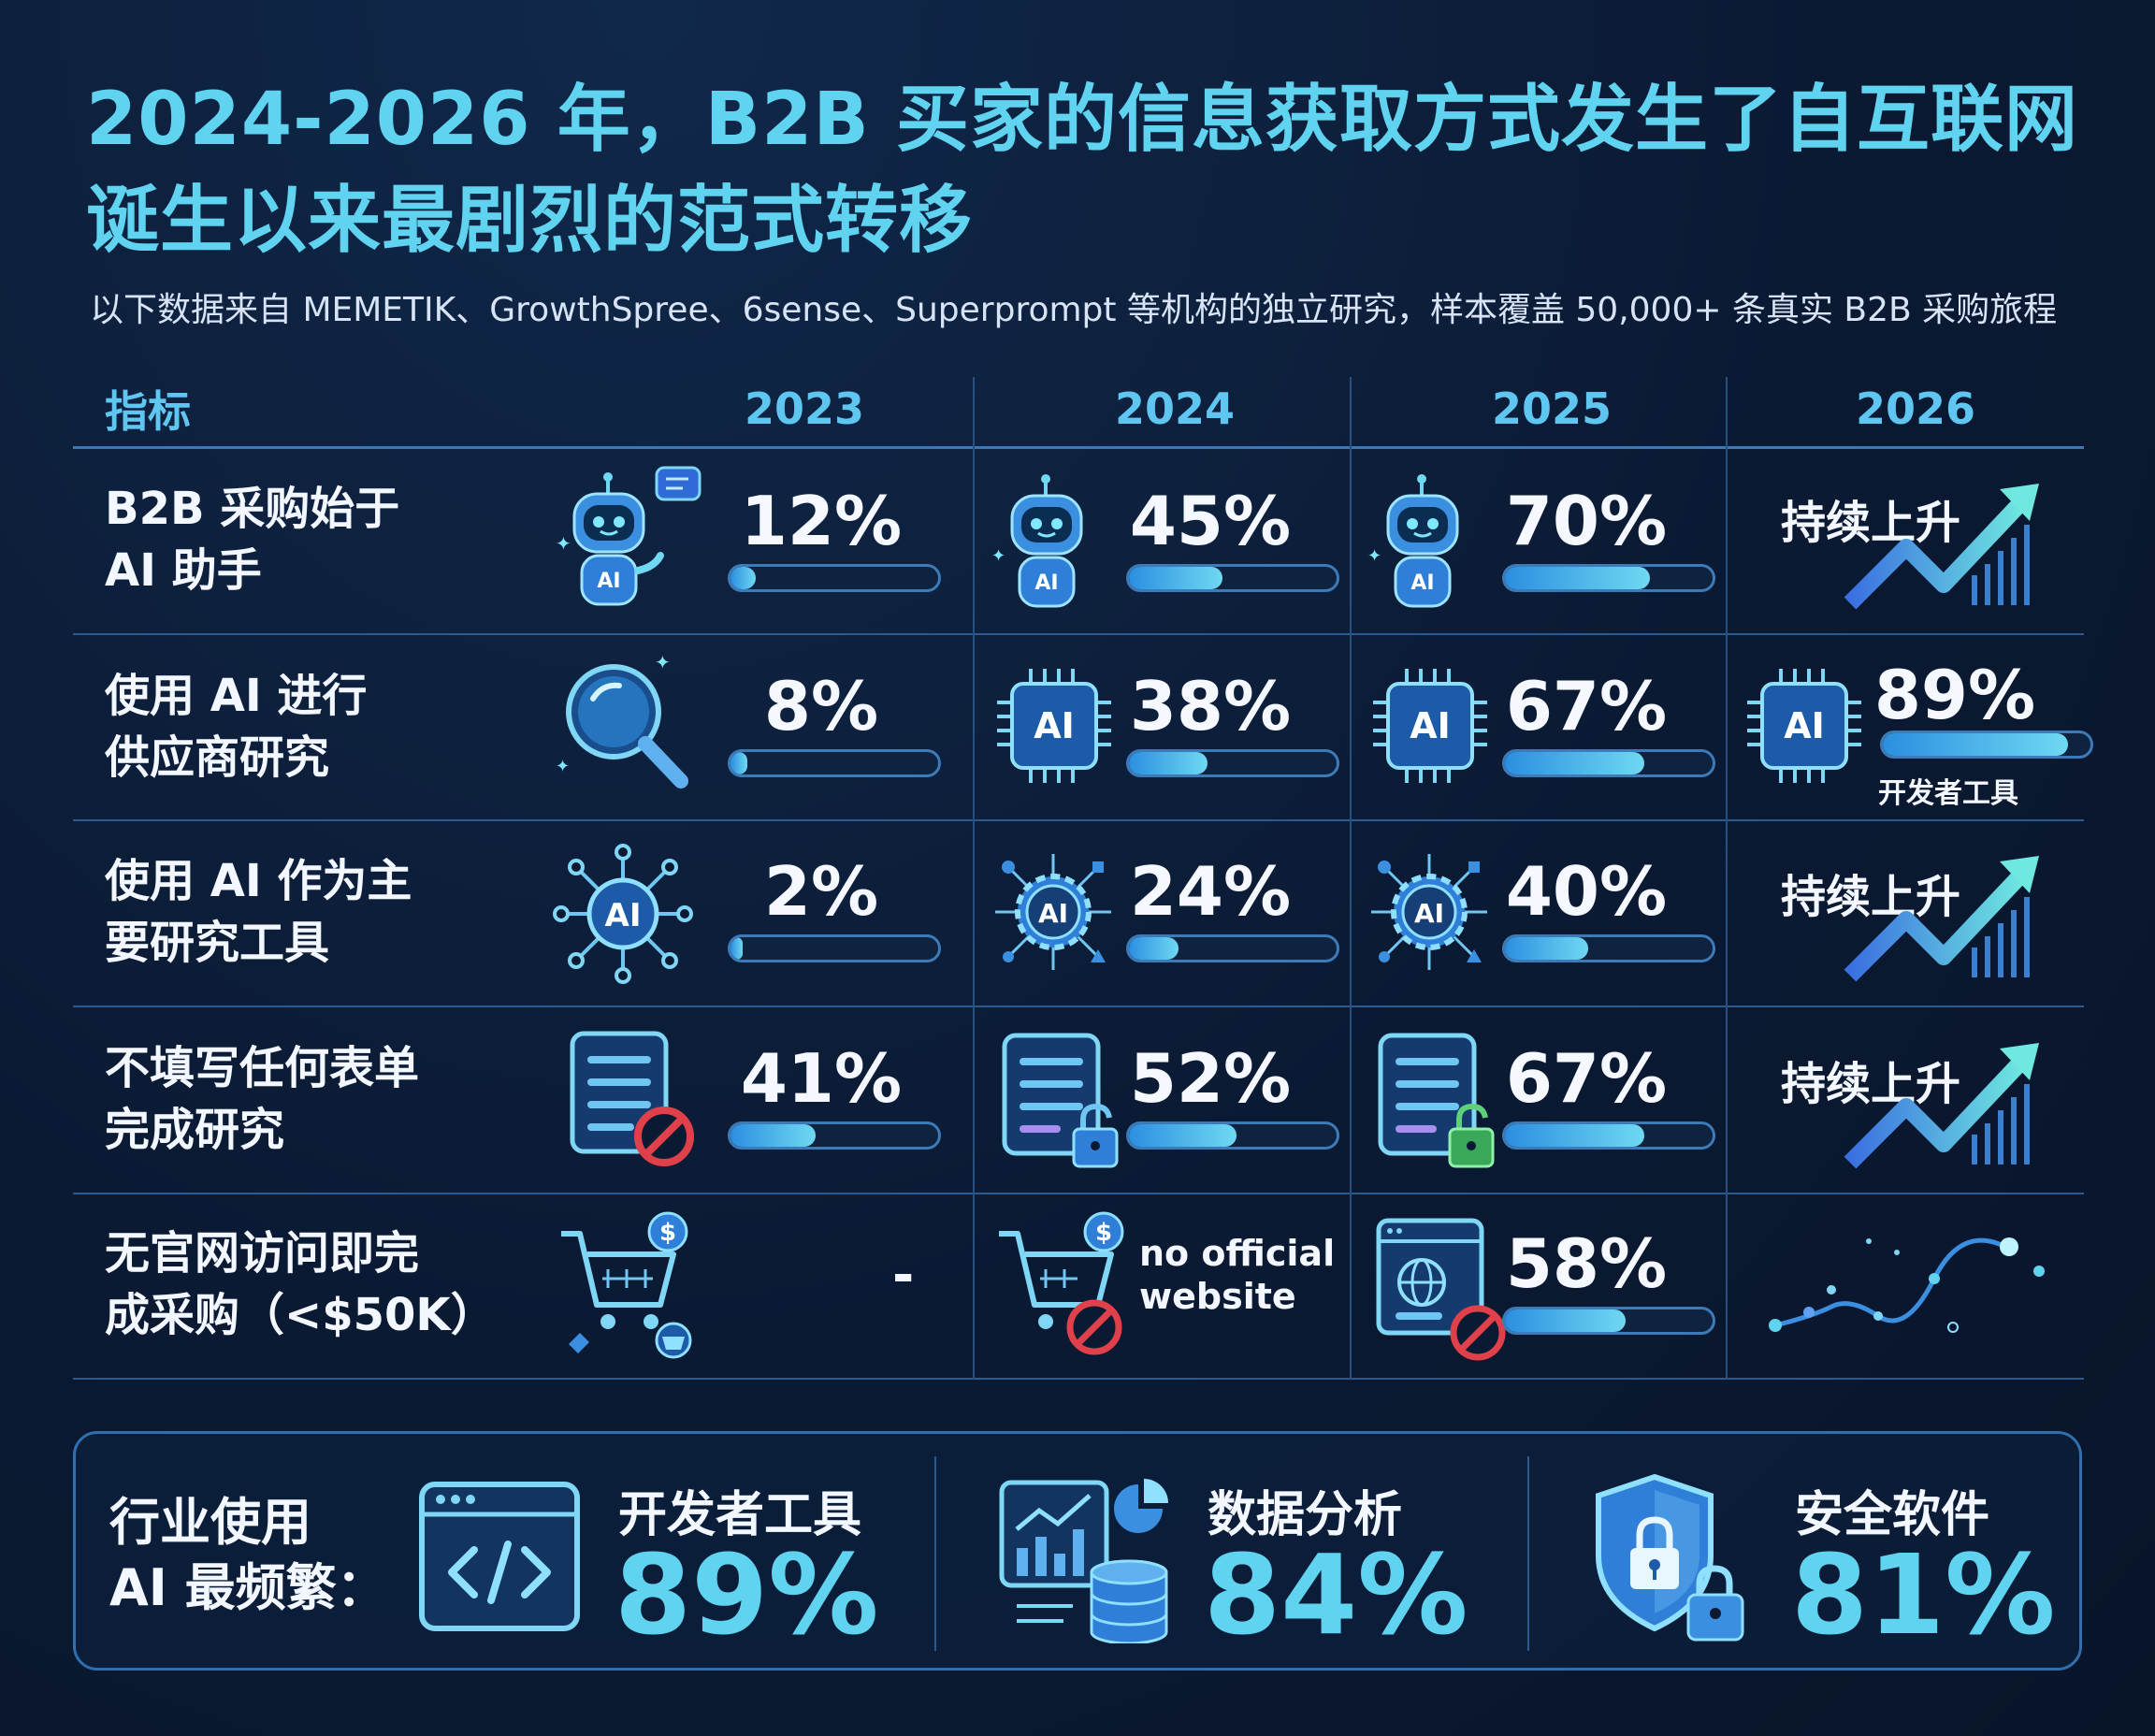  I want to click on header-divider, so click(1079, 447).